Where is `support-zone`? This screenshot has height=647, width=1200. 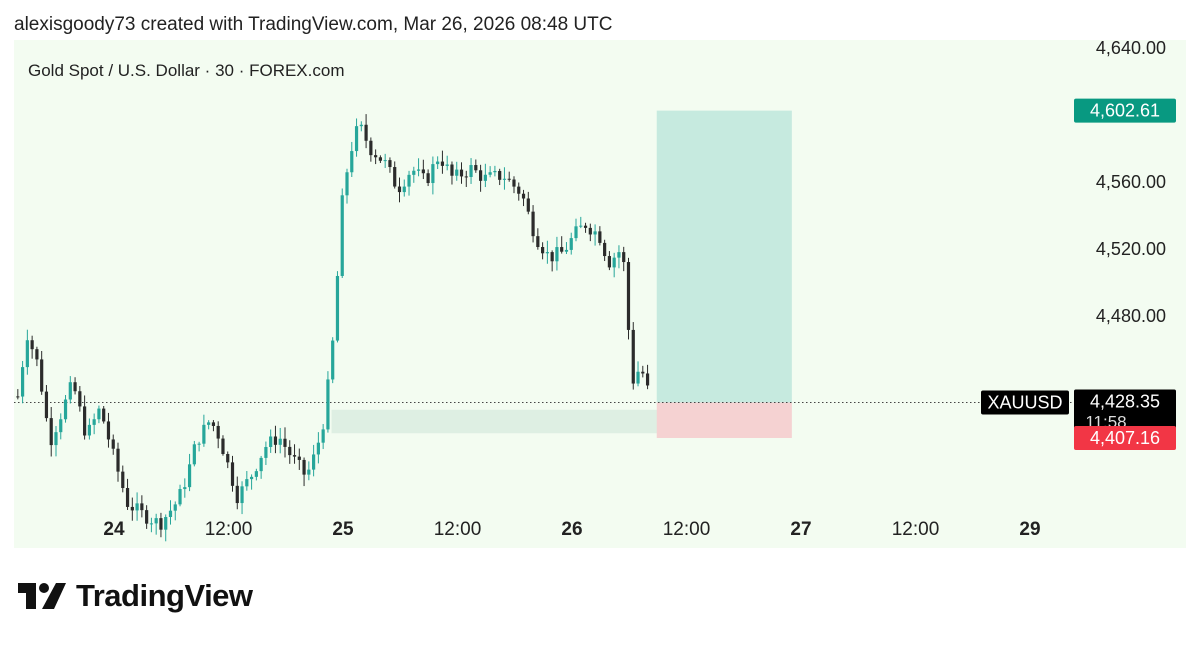
support-zone is located at coordinates (511, 421).